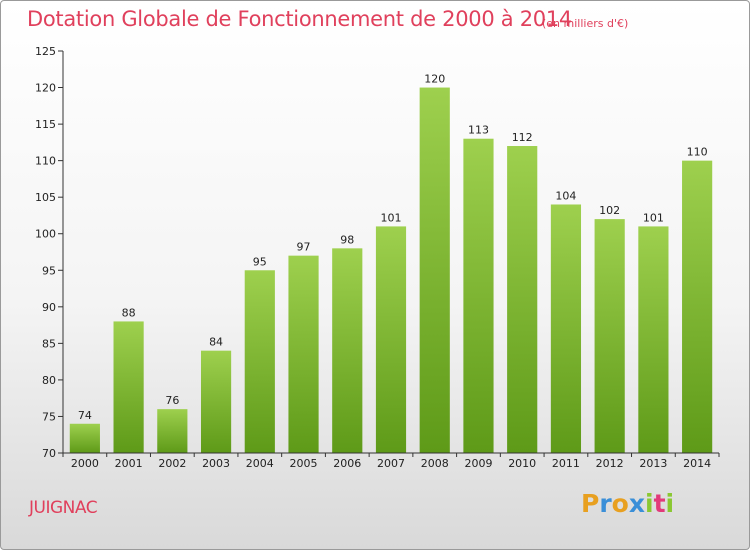  What do you see at coordinates (45, 51) in the screenshot?
I see `y-tick-label: 125` at bounding box center [45, 51].